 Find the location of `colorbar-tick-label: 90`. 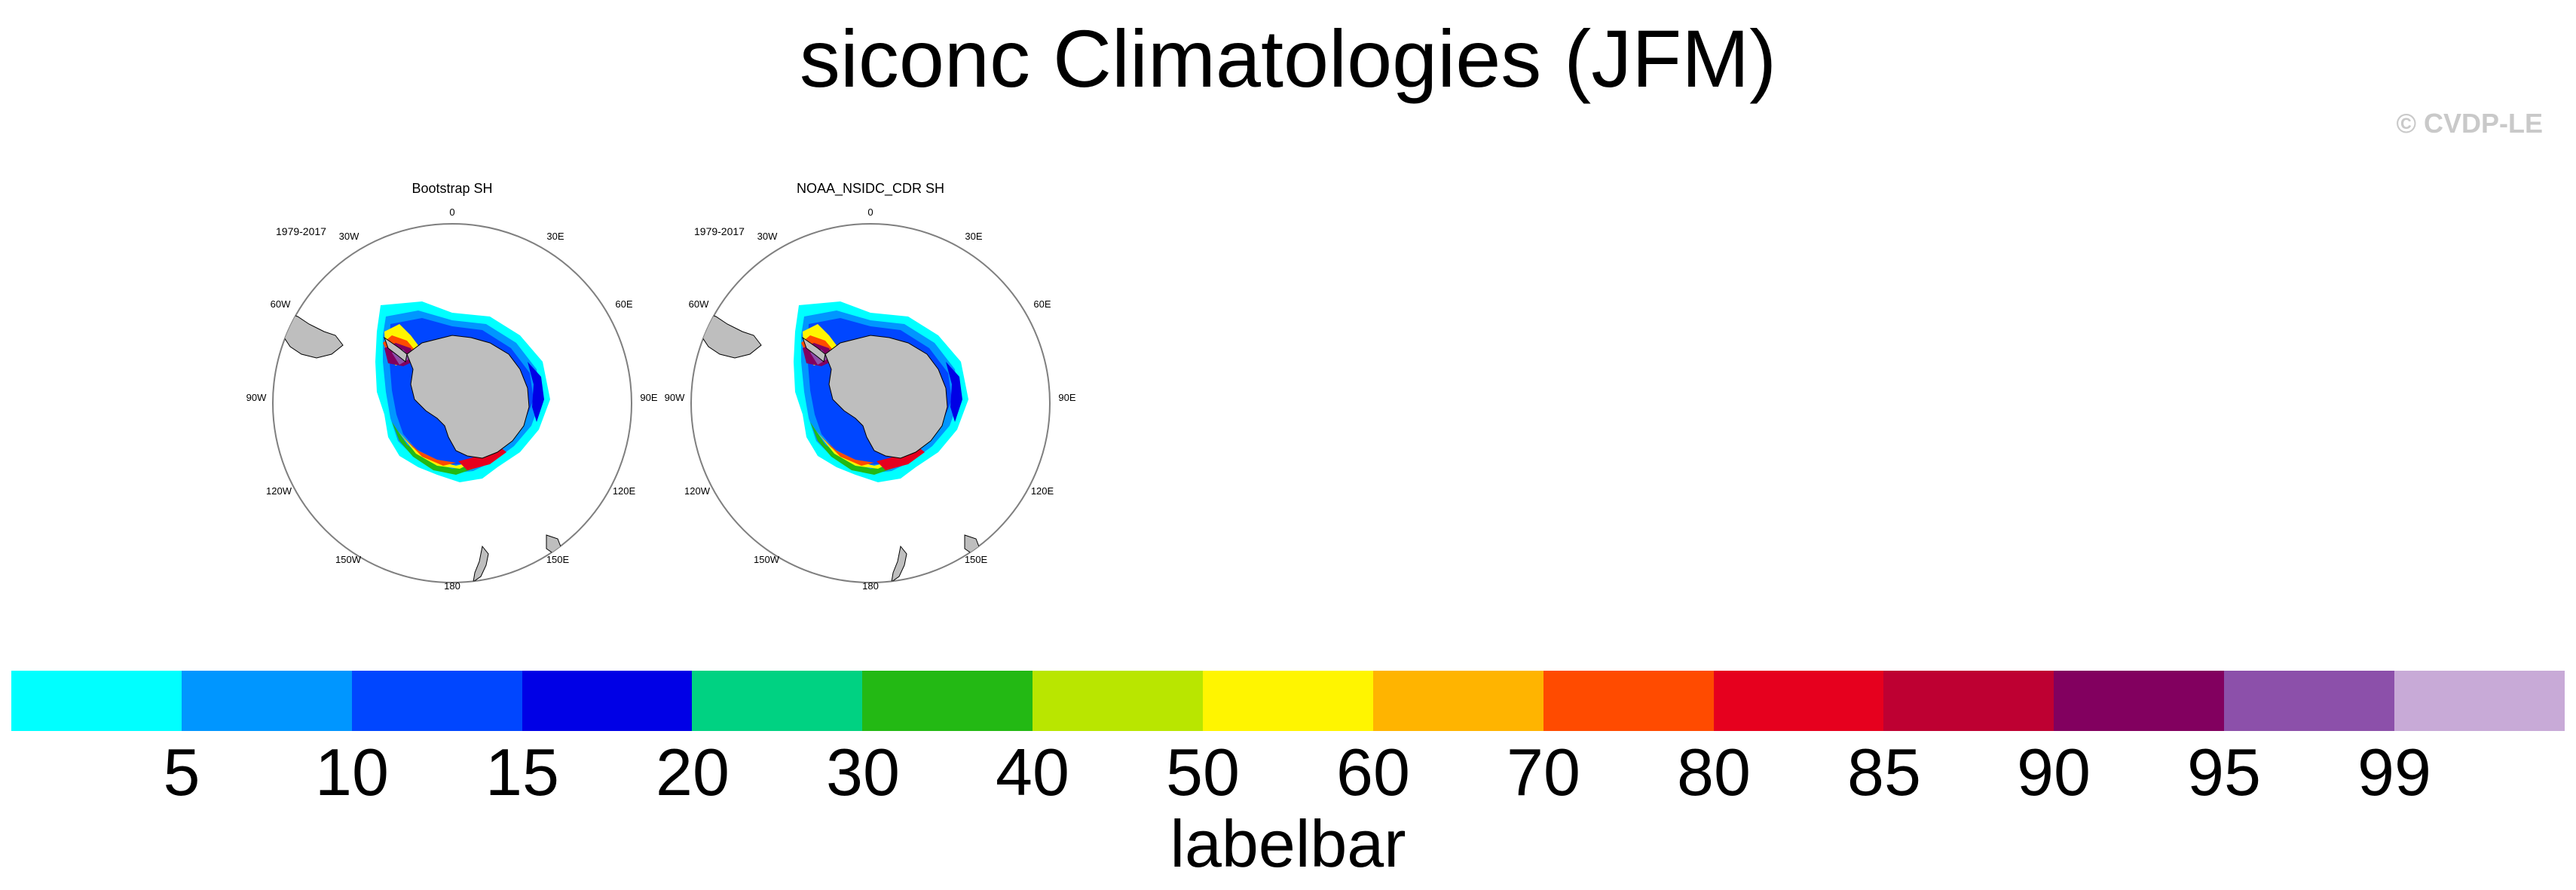

colorbar-tick-label: 90 is located at coordinates (2054, 772).